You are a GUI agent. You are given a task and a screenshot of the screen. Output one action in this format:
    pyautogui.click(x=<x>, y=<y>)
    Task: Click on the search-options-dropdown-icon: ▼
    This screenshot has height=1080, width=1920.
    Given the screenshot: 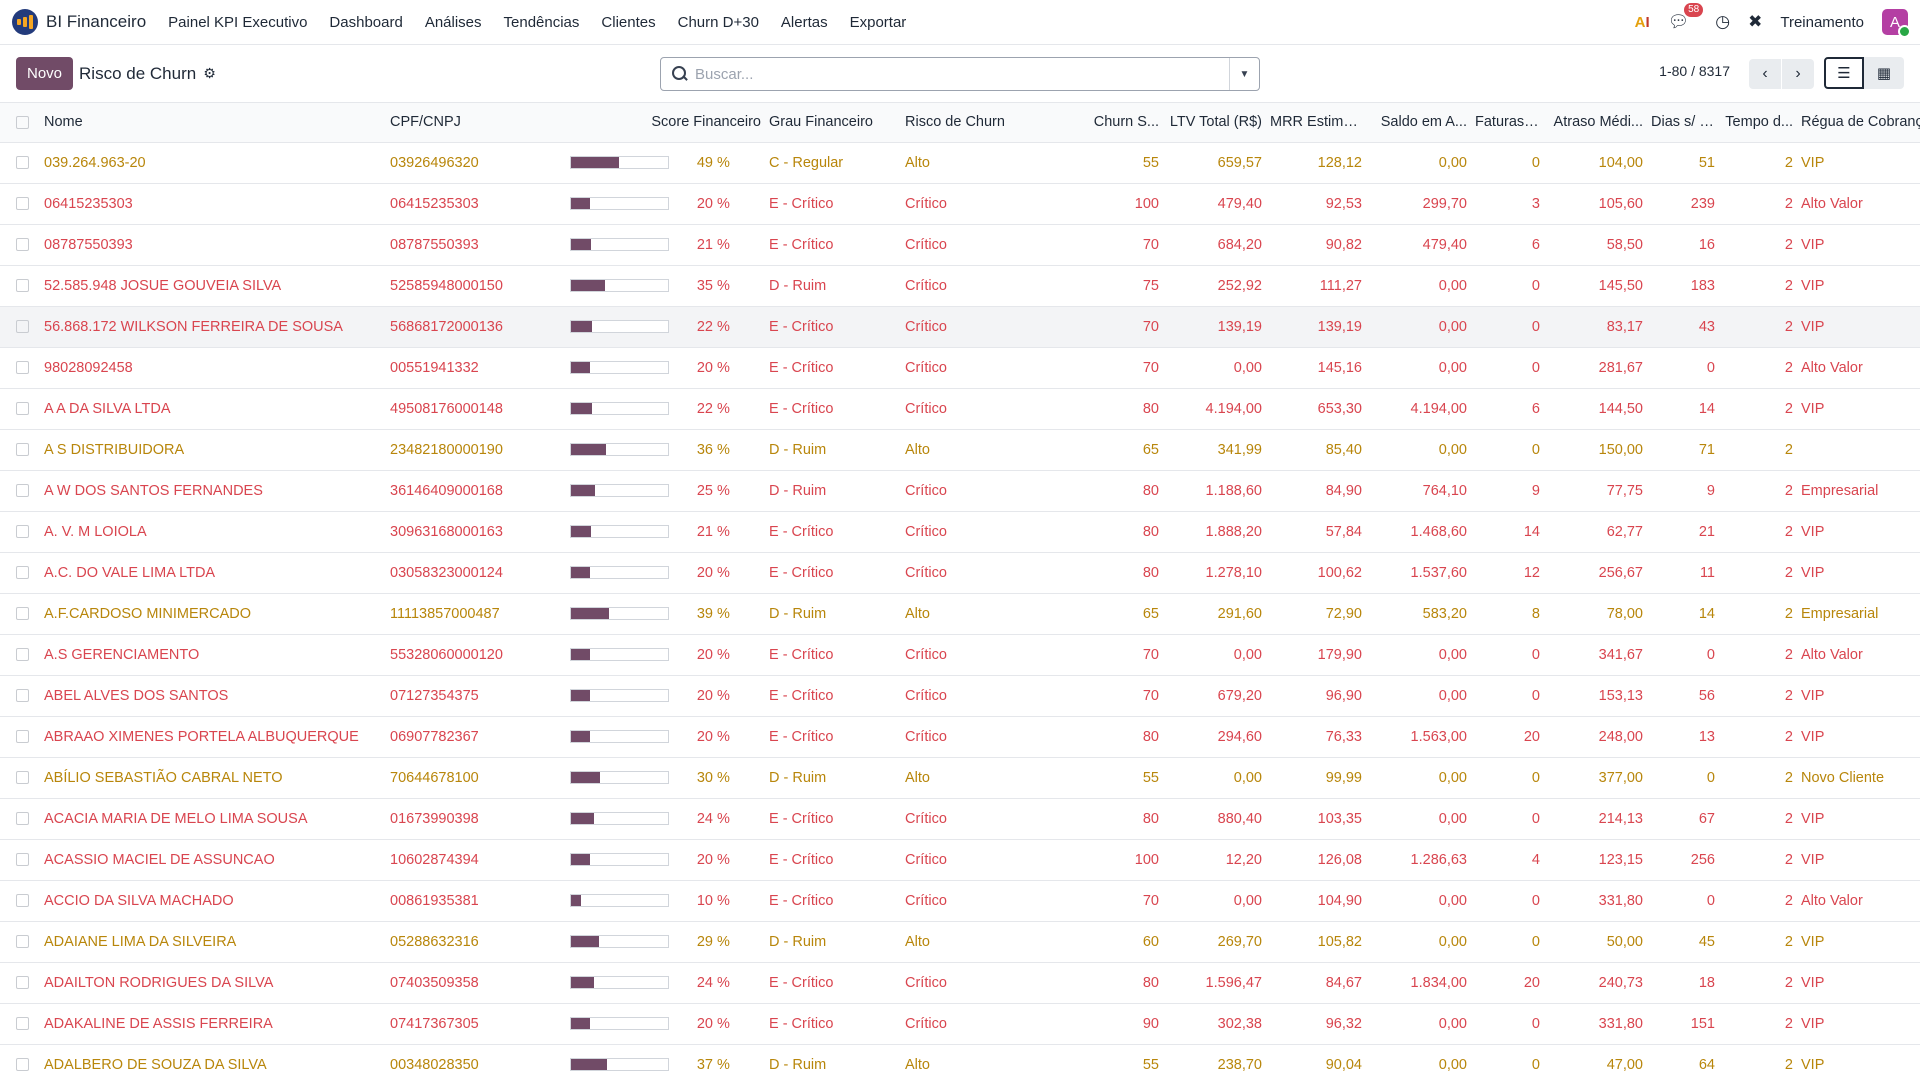 What is the action you would take?
    pyautogui.click(x=1244, y=74)
    